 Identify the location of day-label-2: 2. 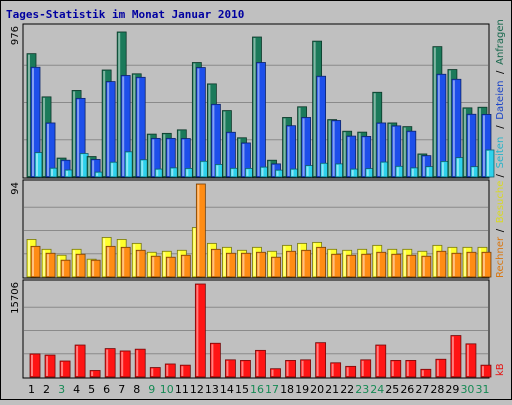
(46, 389).